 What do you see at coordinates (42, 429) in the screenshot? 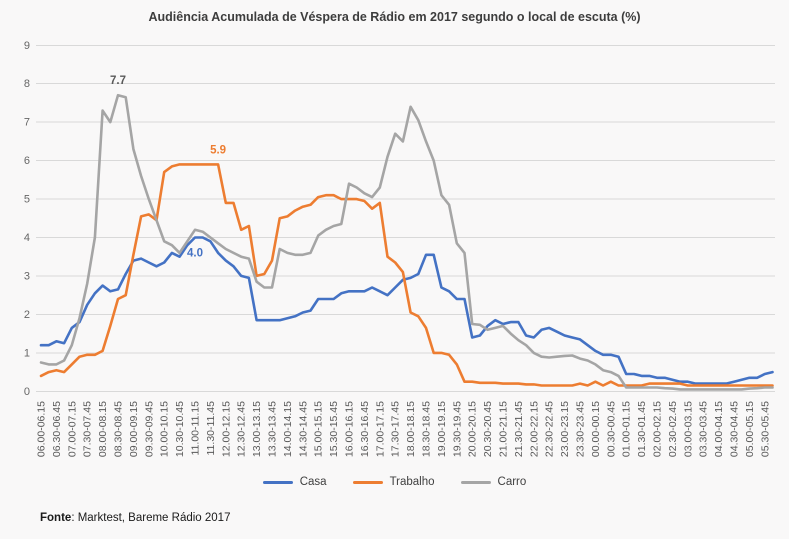
I see `svg-text: 06.00-06.15` at bounding box center [42, 429].